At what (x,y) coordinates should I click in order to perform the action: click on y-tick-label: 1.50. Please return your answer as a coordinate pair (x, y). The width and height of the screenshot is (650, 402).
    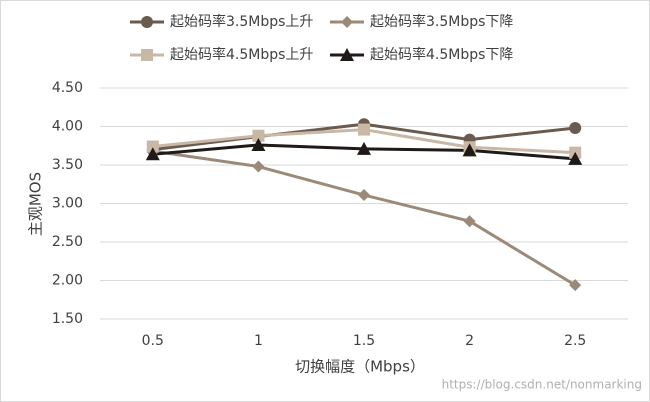
    Looking at the image, I should click on (67, 319).